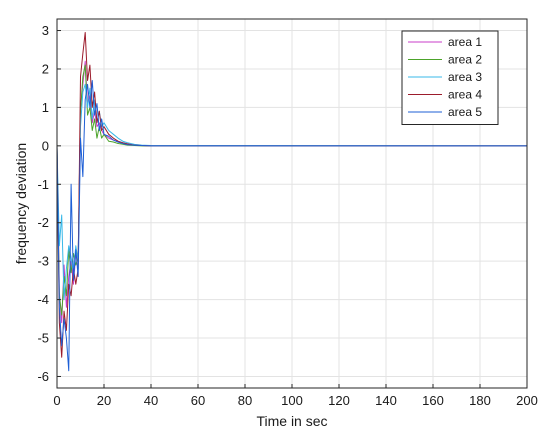 Image resolution: width=550 pixels, height=448 pixels. Describe the element at coordinates (339, 400) in the screenshot. I see `x-tick-label: 120` at that location.